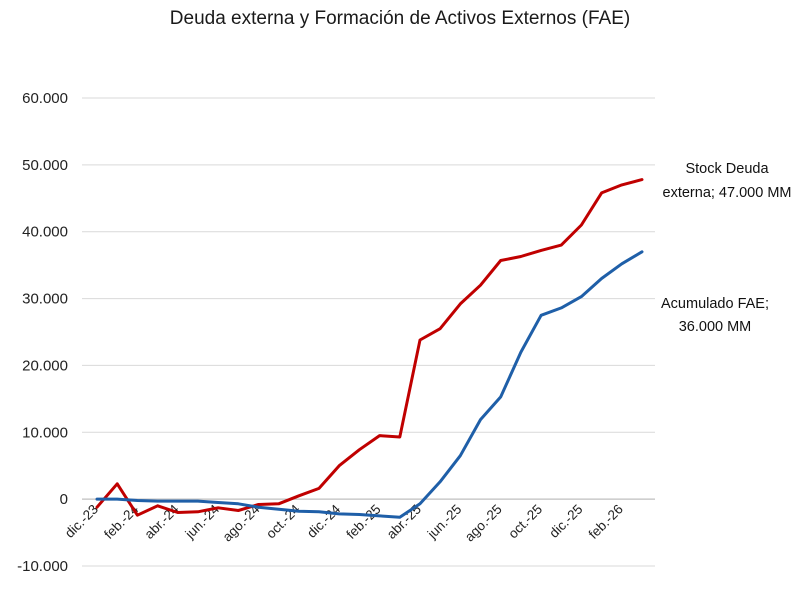  I want to click on y-tick-label: 20.000, so click(45, 365).